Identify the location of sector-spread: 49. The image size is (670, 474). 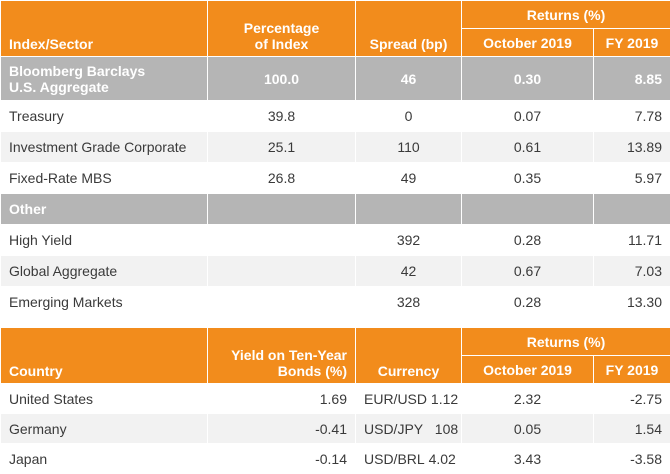
(408, 178).